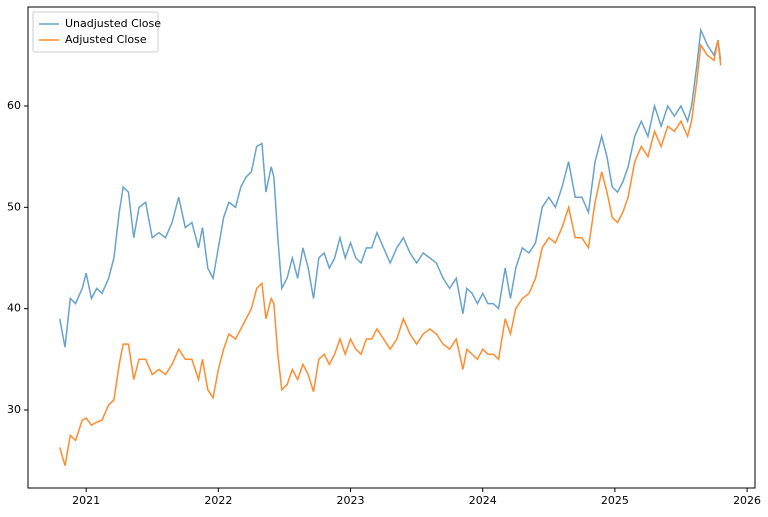  I want to click on x-tick-label: 2021, so click(86, 500).